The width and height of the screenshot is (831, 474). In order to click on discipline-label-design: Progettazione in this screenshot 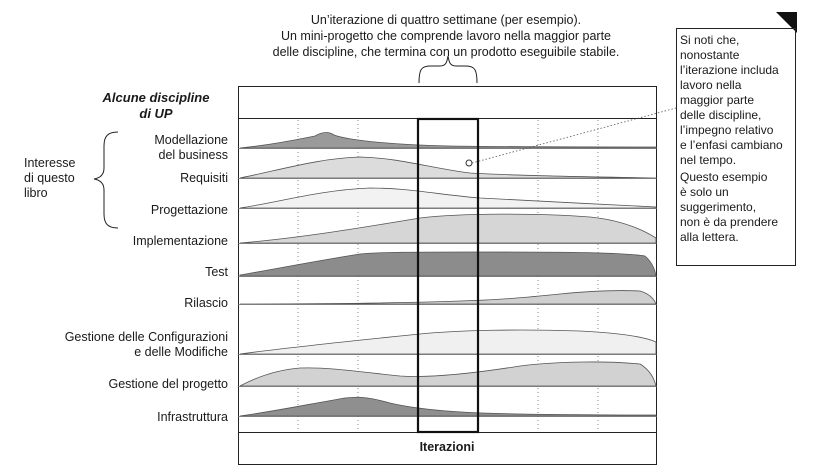, I will do `click(189, 210)`.